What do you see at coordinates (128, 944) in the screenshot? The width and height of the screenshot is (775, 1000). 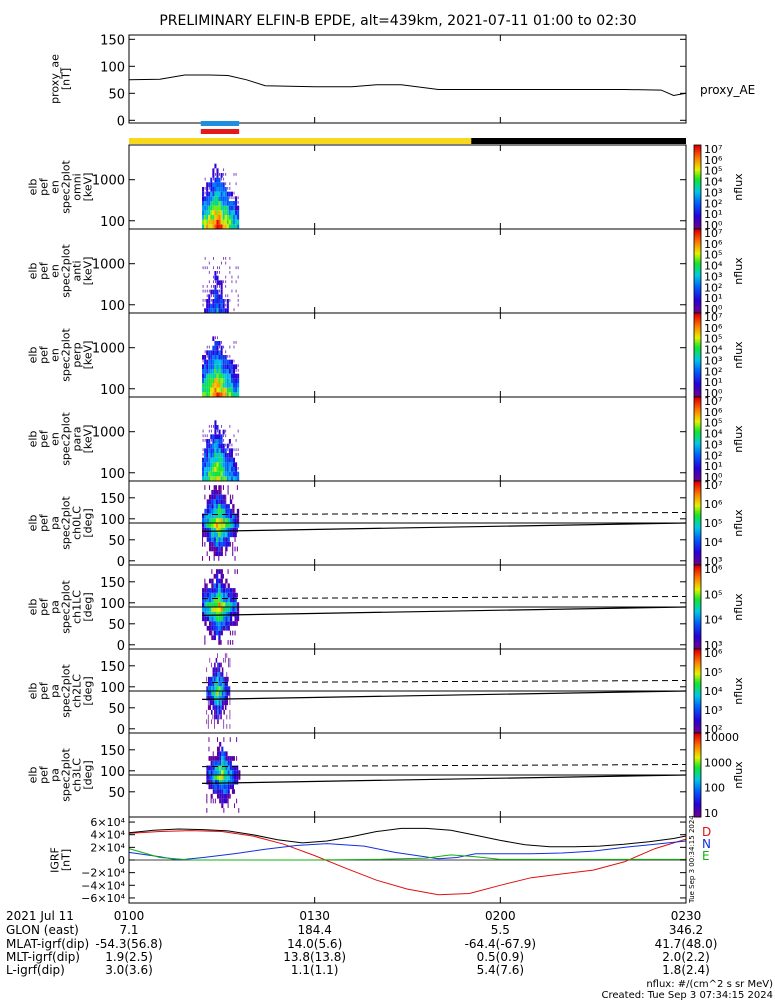 I see `footer-row-value: -54.3(56.8)` at bounding box center [128, 944].